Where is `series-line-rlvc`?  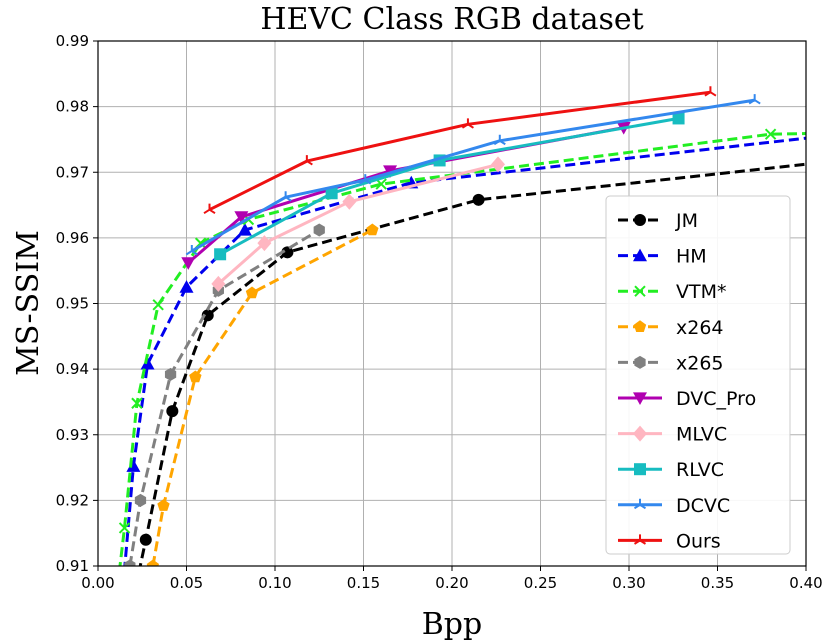
series-line-rlvc is located at coordinates (449, 186).